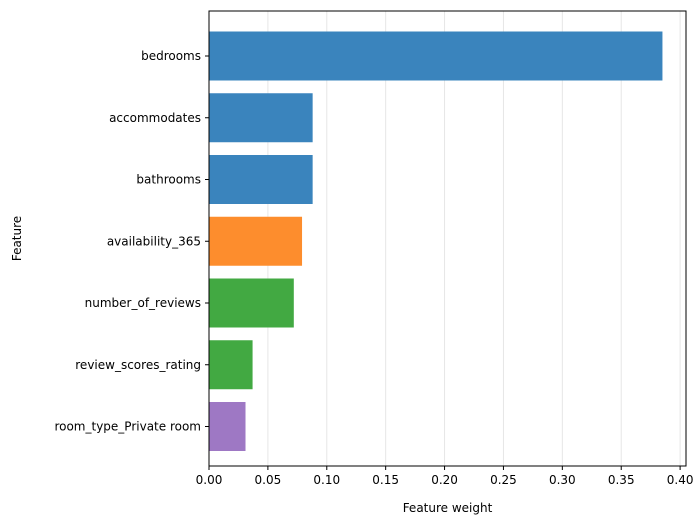 Image resolution: width=694 pixels, height=525 pixels. I want to click on bar-bathrooms, so click(261, 179).